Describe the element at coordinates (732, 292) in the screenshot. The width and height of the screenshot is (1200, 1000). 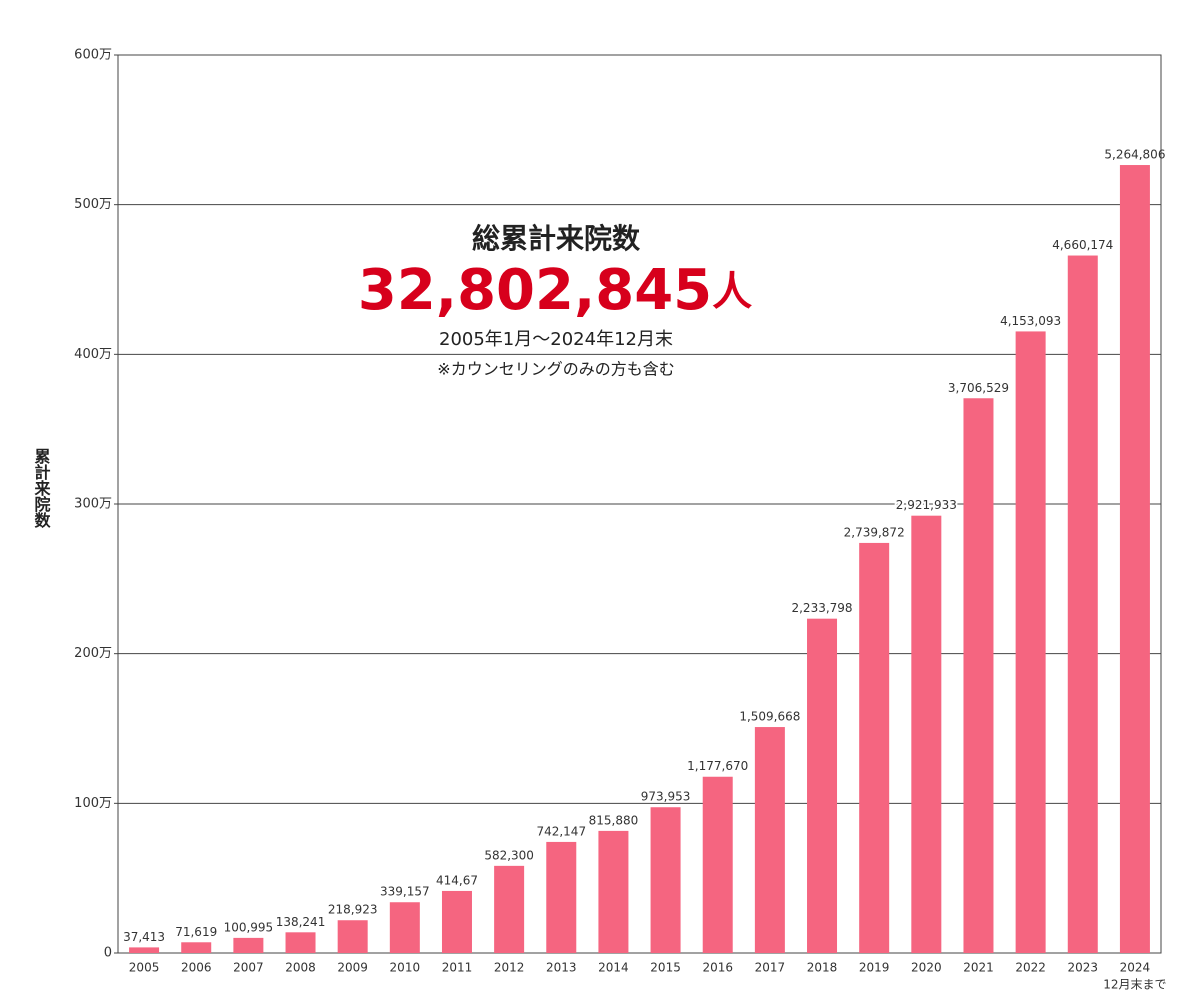
I see `total-unit: 人` at that location.